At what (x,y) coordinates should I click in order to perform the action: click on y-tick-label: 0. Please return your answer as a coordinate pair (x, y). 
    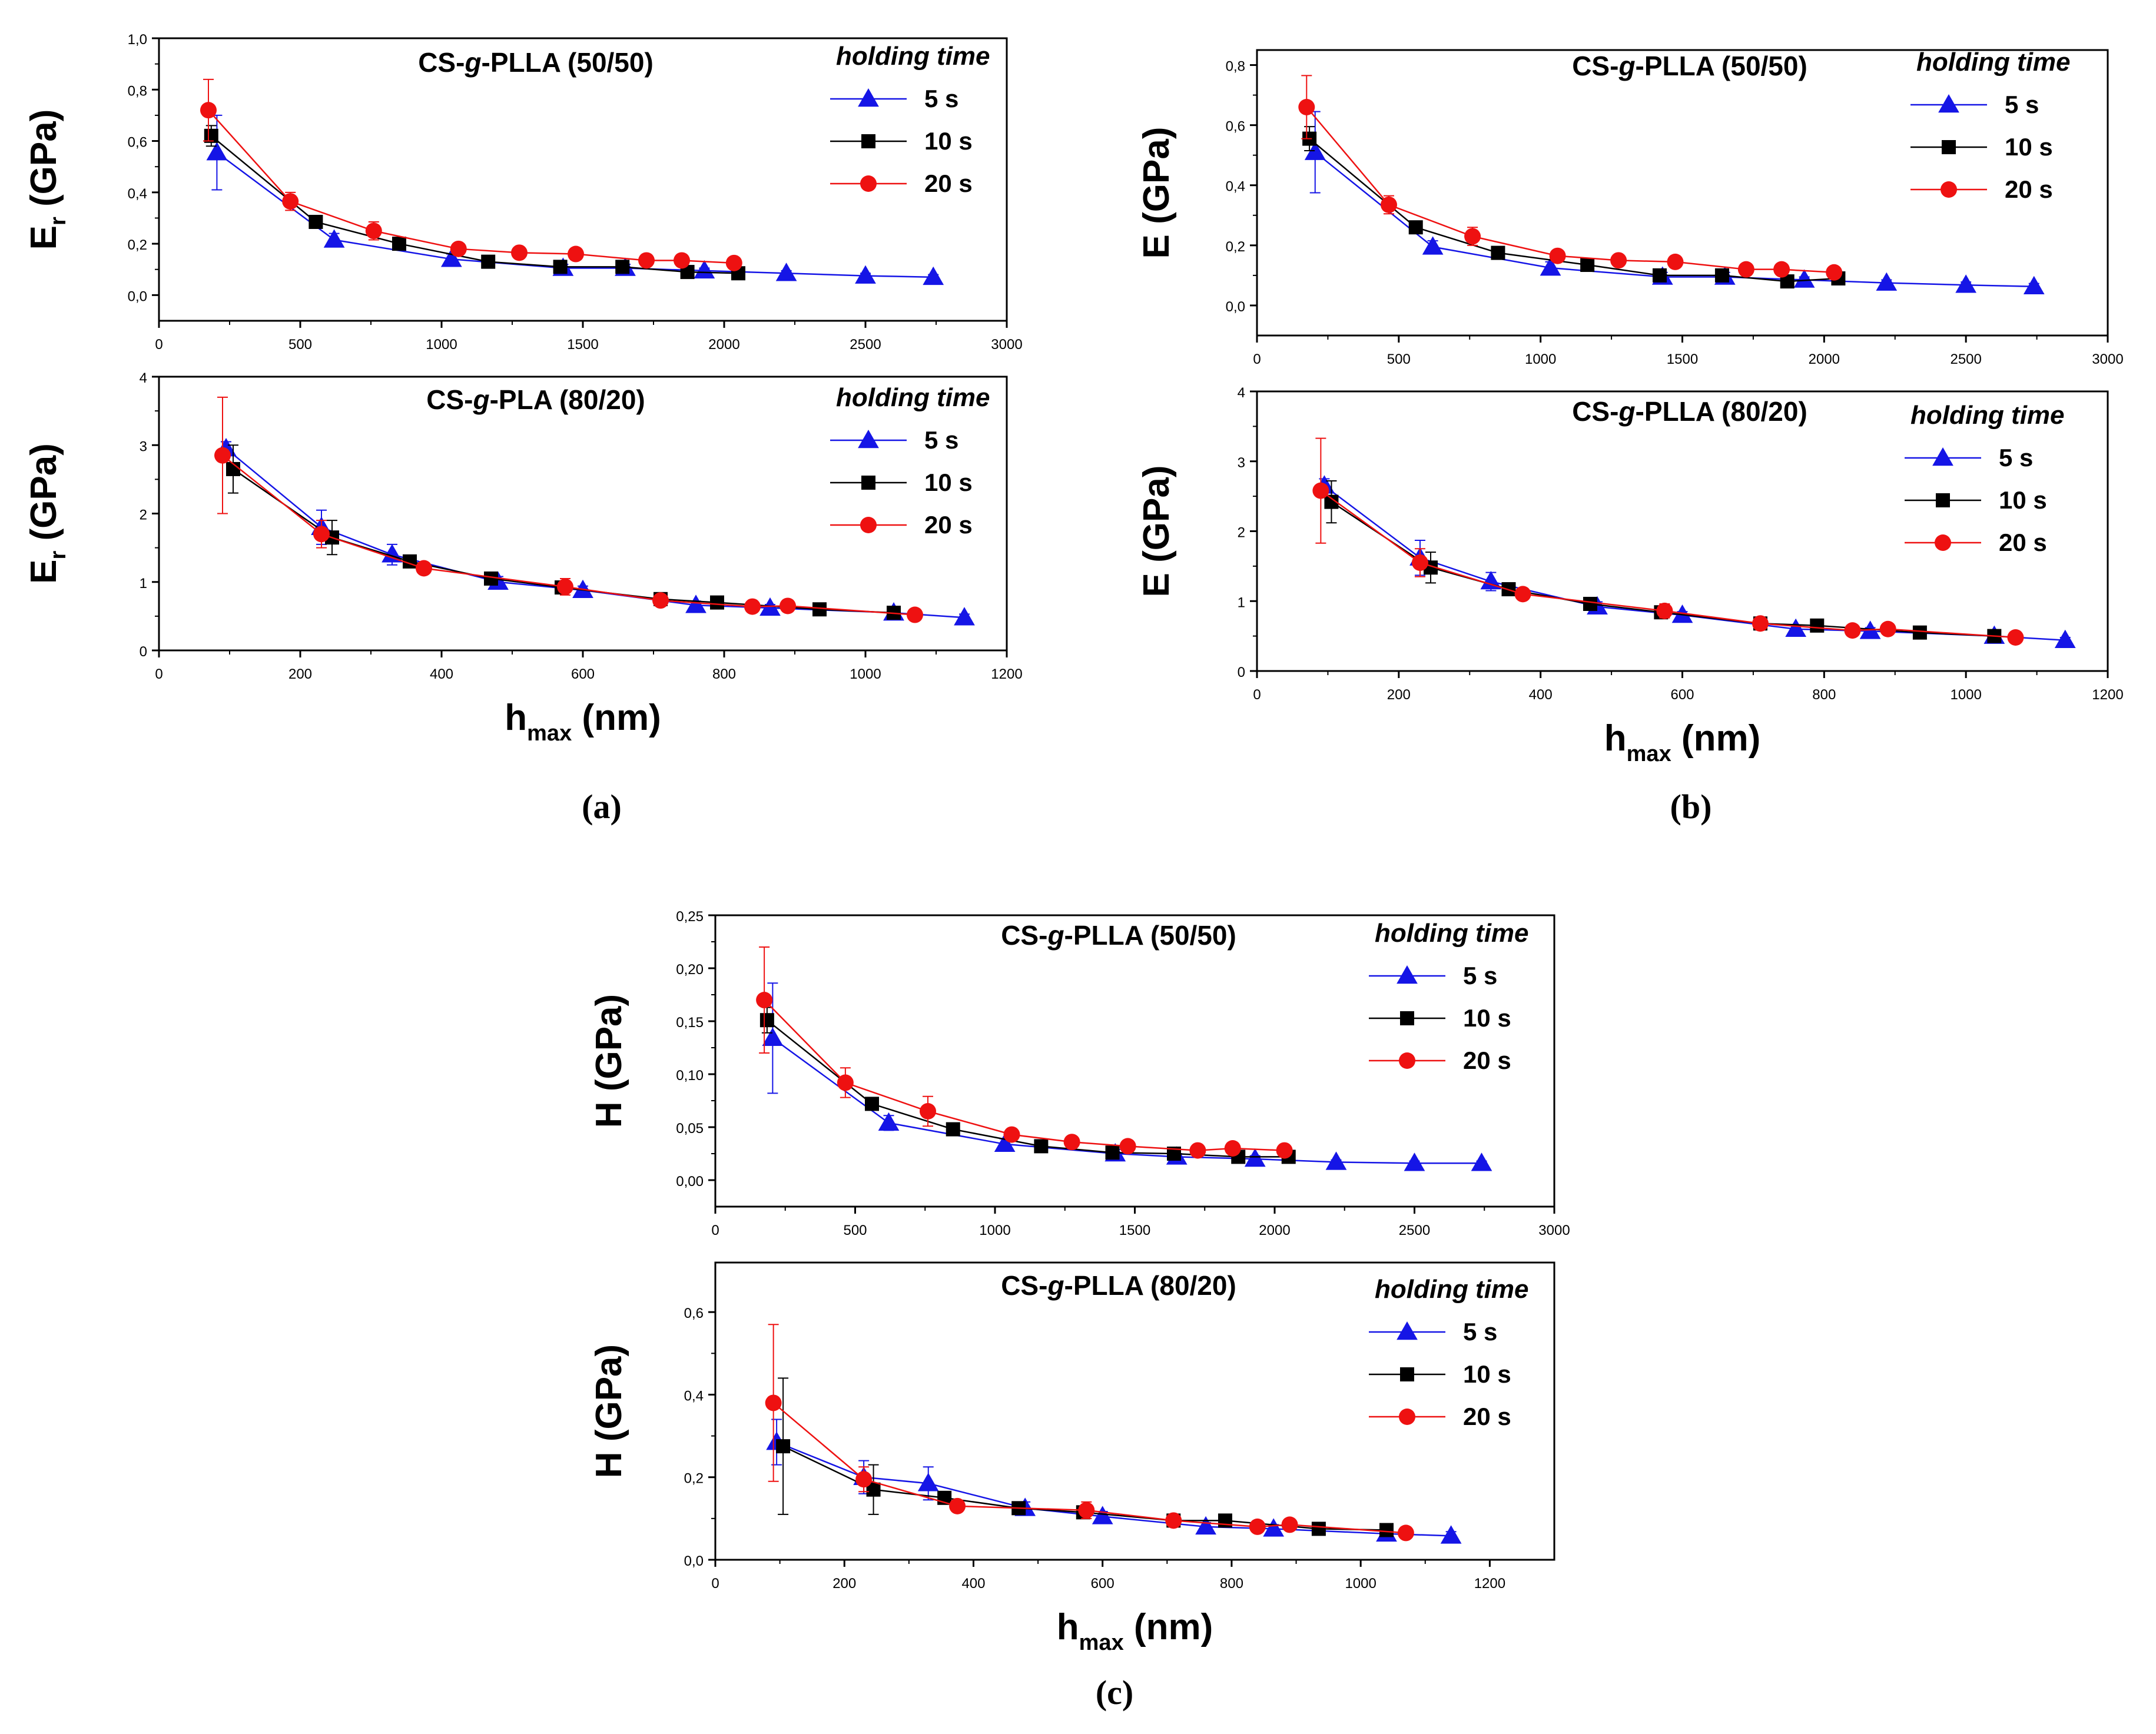
    Looking at the image, I should click on (144, 652).